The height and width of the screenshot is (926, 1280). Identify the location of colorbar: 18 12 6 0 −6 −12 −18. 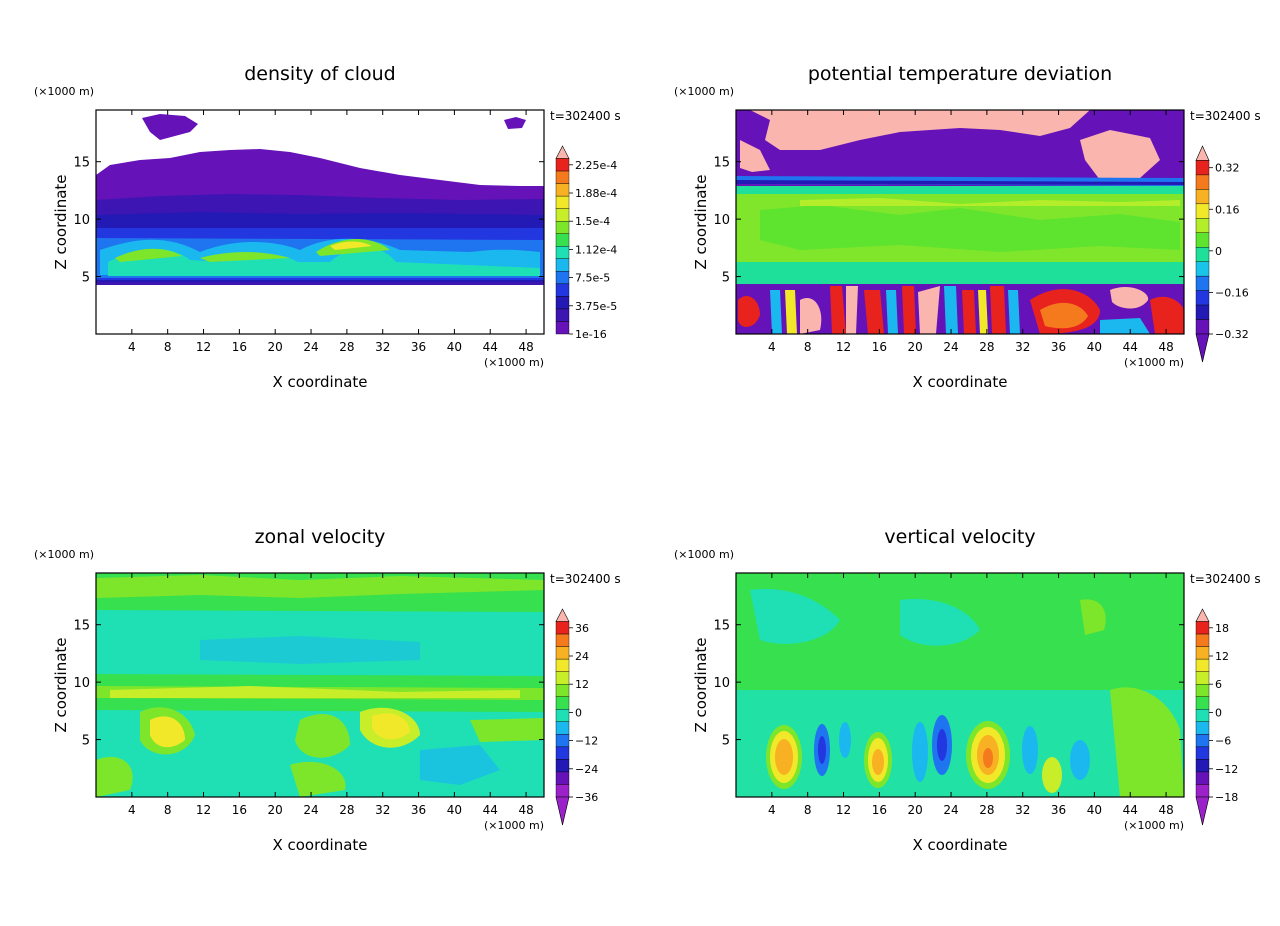
(1216, 717).